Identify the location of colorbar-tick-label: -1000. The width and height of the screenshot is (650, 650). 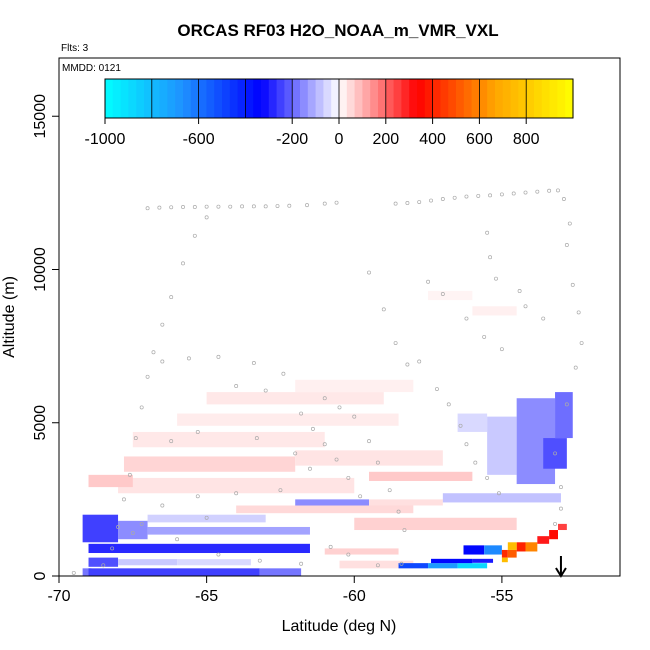
(105, 139).